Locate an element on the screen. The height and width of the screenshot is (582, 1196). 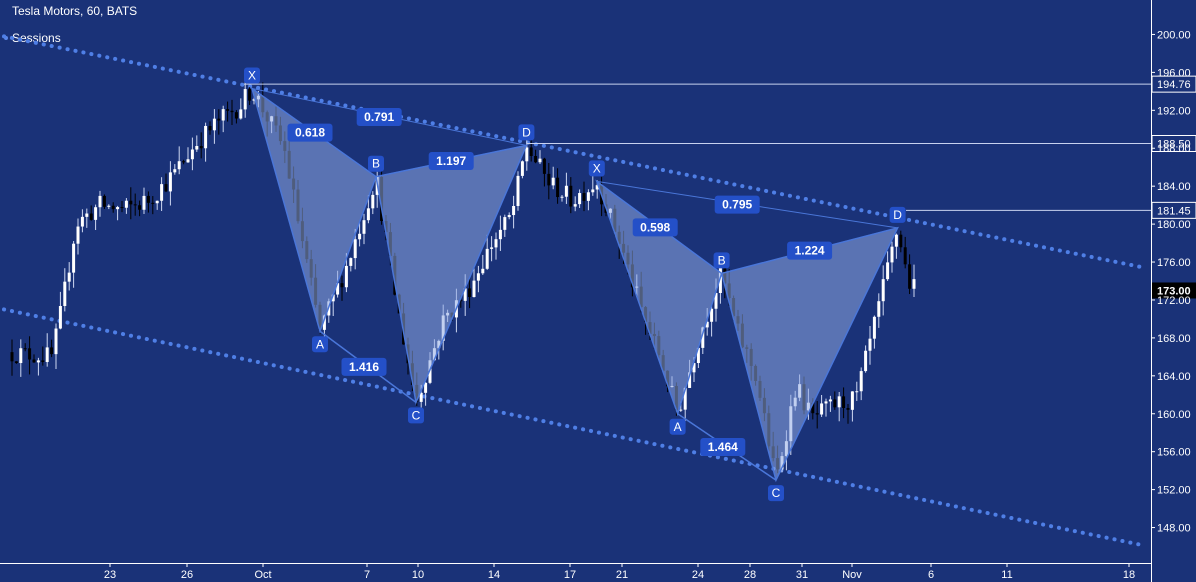
pivot-label-d: D is located at coordinates (897, 215).